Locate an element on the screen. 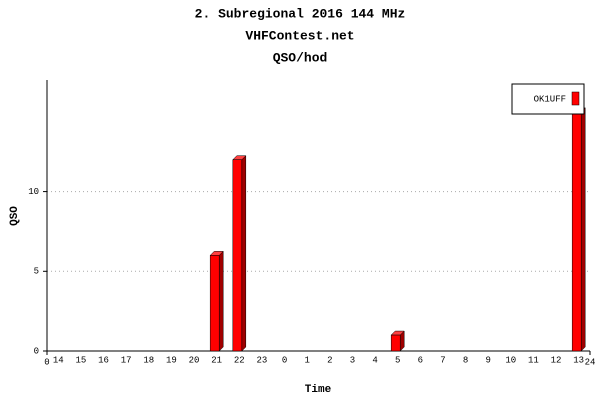  x-tick-label: 19 is located at coordinates (171, 360).